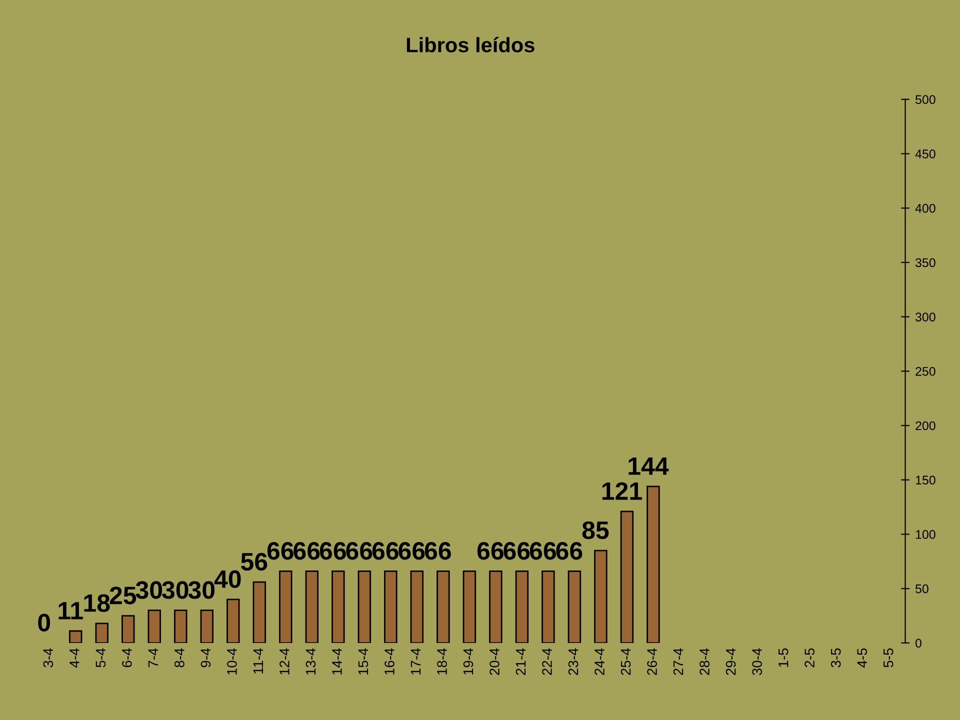 This screenshot has width=960, height=720. Describe the element at coordinates (625, 661) in the screenshot. I see `x-tick-label: 25-4` at that location.